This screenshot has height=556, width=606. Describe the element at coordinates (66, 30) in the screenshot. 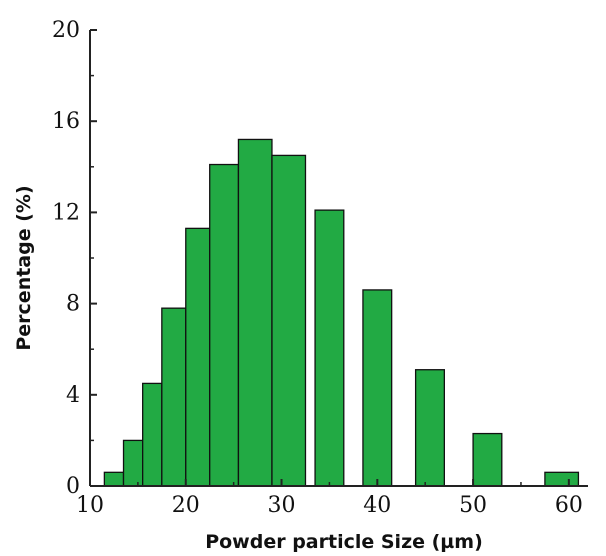

I see `y-tick-label-5: 20` at that location.